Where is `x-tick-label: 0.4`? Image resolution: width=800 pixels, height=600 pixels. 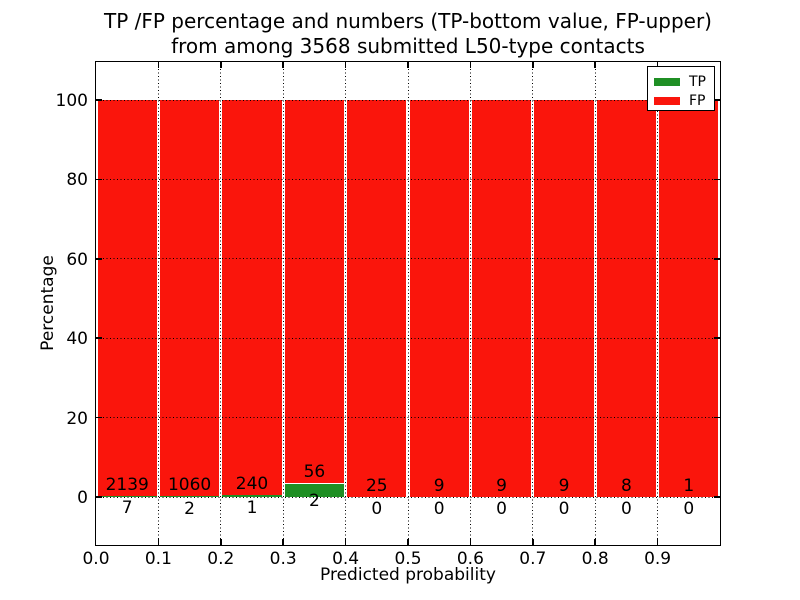
x-tick-label: 0.4 is located at coordinates (346, 559).